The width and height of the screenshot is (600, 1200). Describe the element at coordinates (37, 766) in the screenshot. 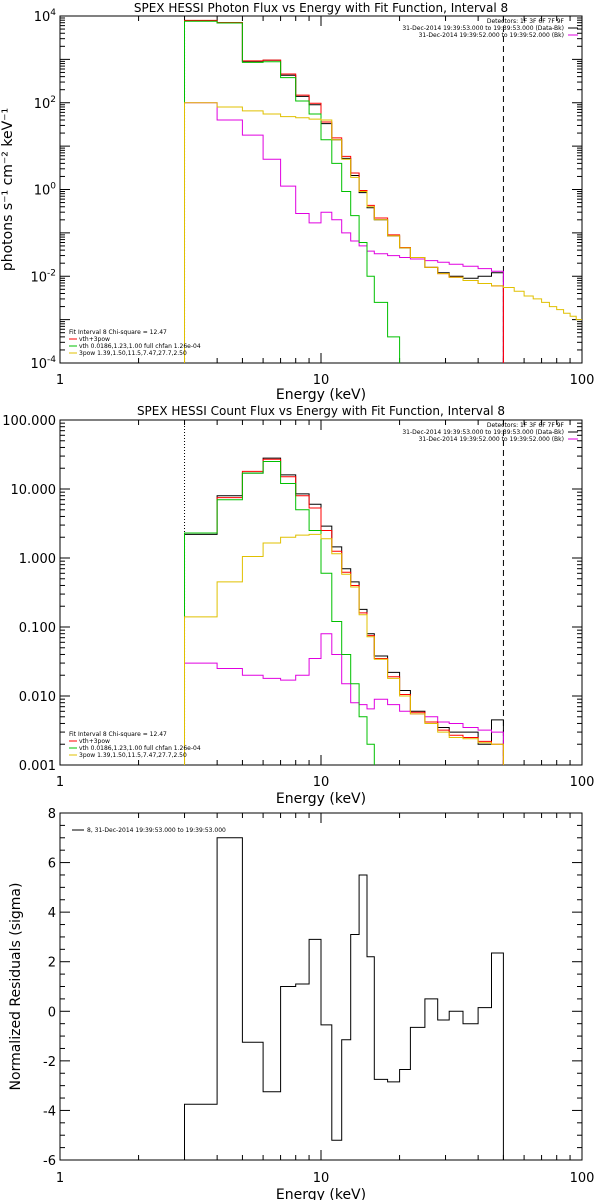

I see `y-tick-label: 0.001` at that location.